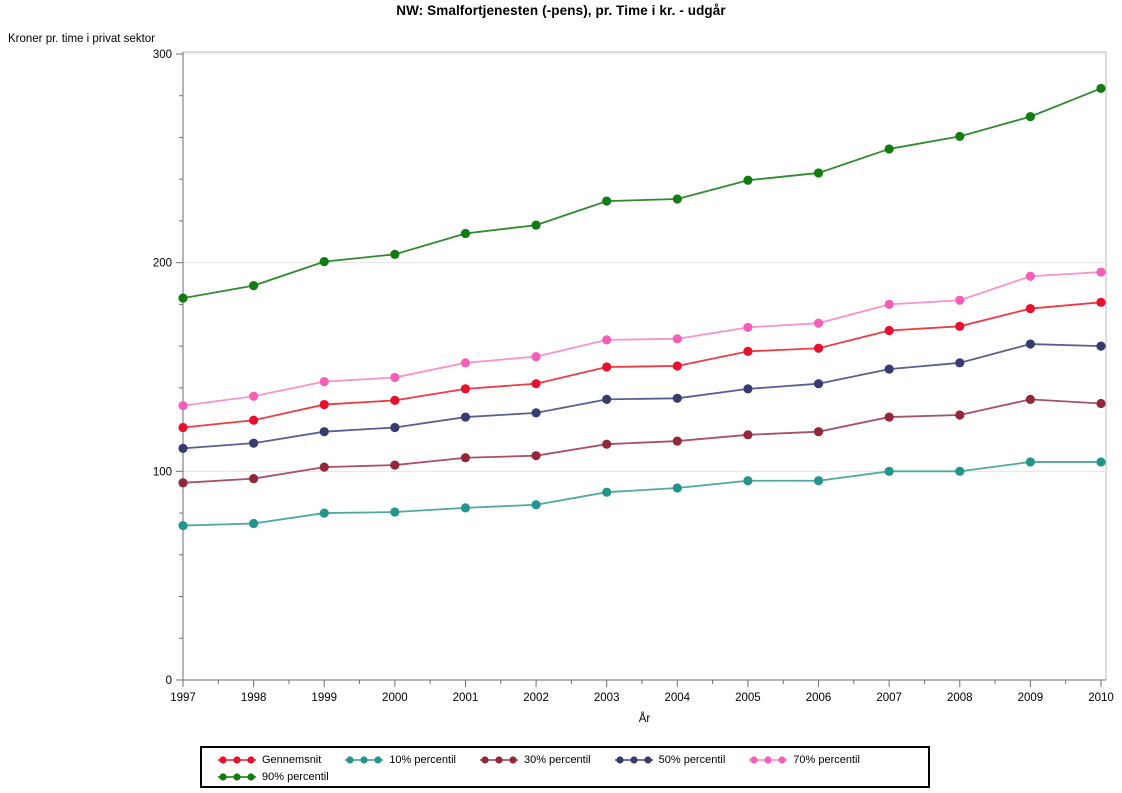 This screenshot has width=1122, height=793. I want to click on series-line-70-percentil, so click(642, 339).